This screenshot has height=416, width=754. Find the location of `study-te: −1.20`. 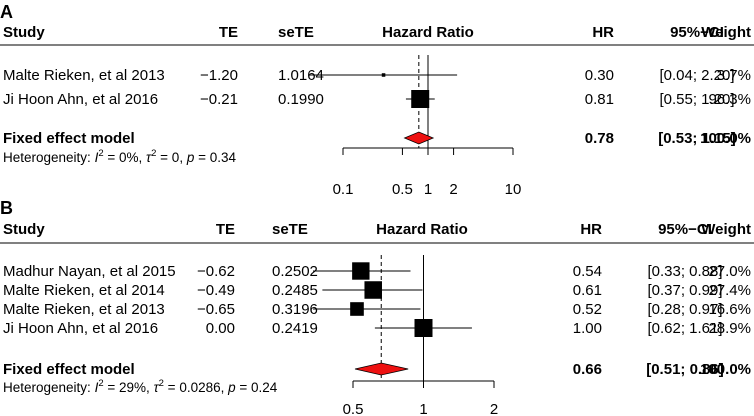

study-te: −1.20 is located at coordinates (219, 75).